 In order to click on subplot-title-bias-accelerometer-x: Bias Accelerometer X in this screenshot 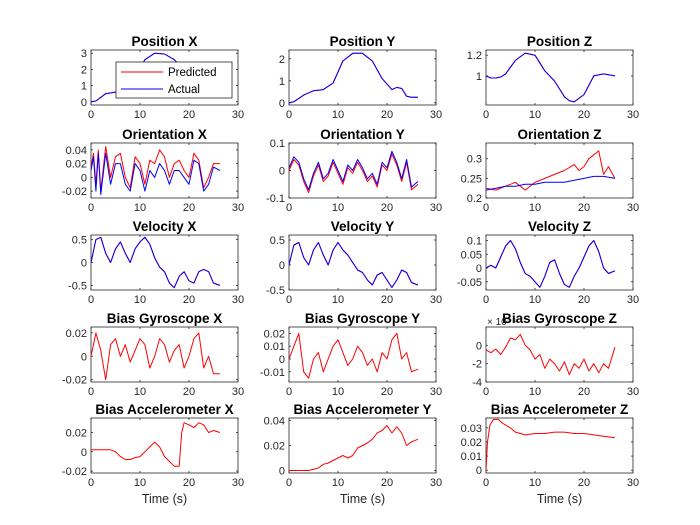, I will do `click(164, 409)`.